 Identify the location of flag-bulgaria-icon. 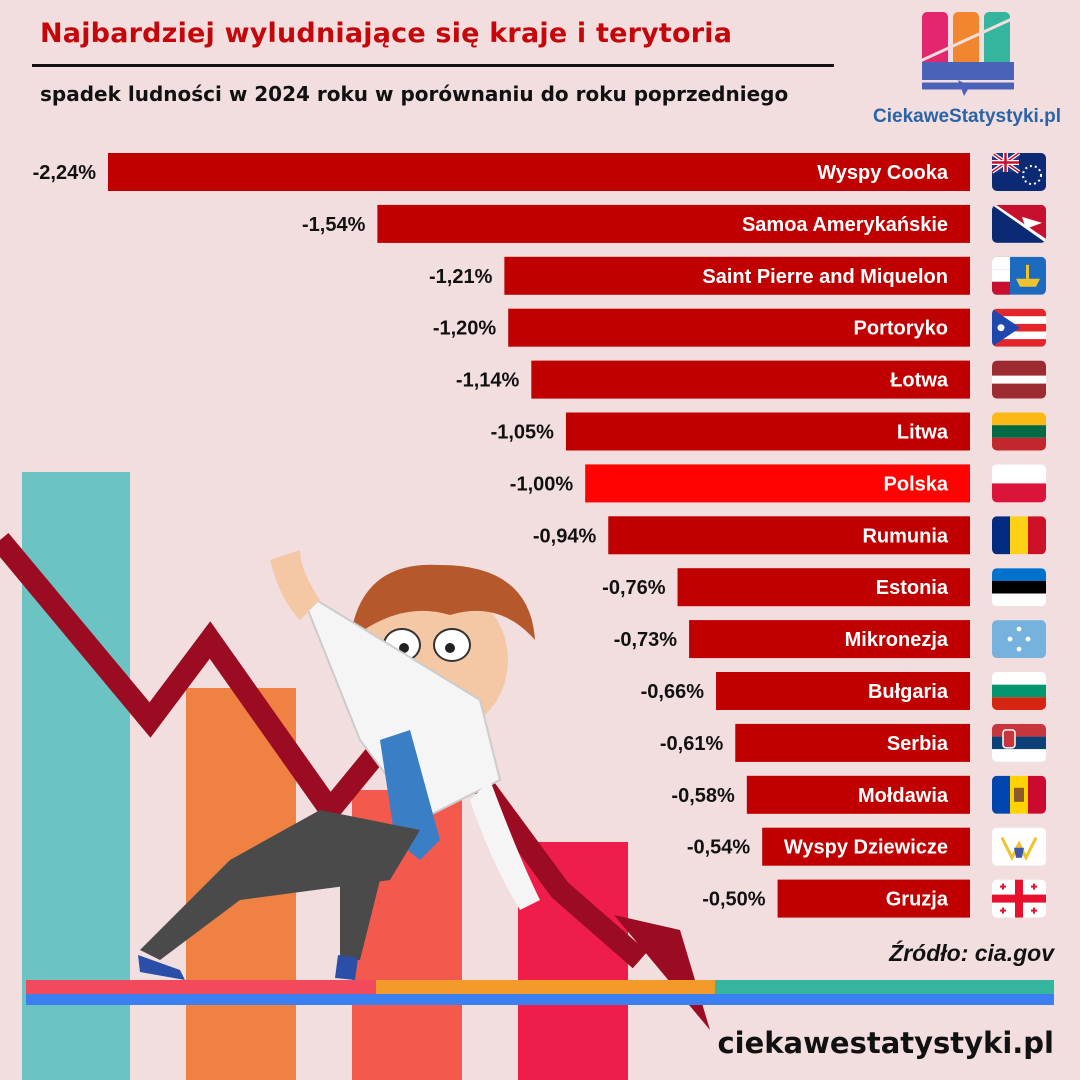
(1019, 691).